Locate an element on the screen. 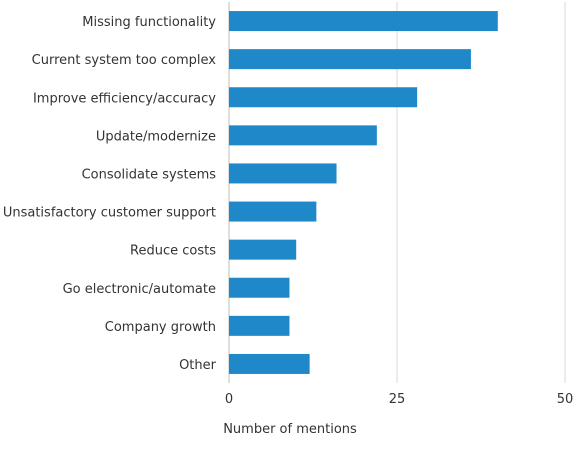 This screenshot has width=580, height=449. category-label: Unsatisfactory customer support is located at coordinates (109, 213).